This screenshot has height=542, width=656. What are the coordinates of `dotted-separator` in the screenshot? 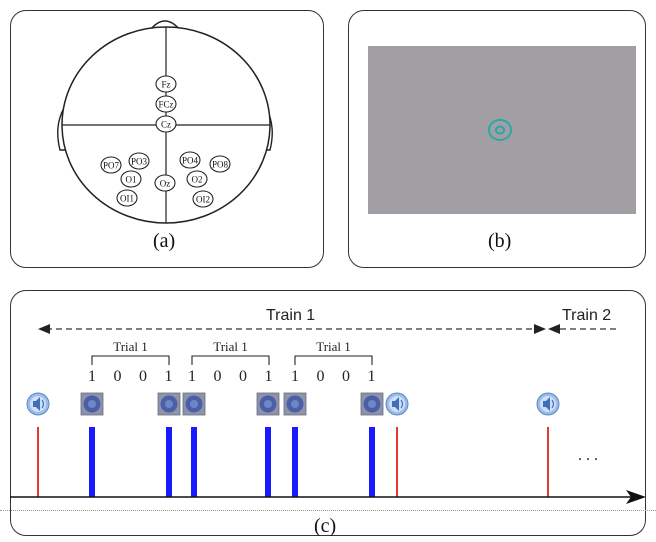 It's located at (328, 510).